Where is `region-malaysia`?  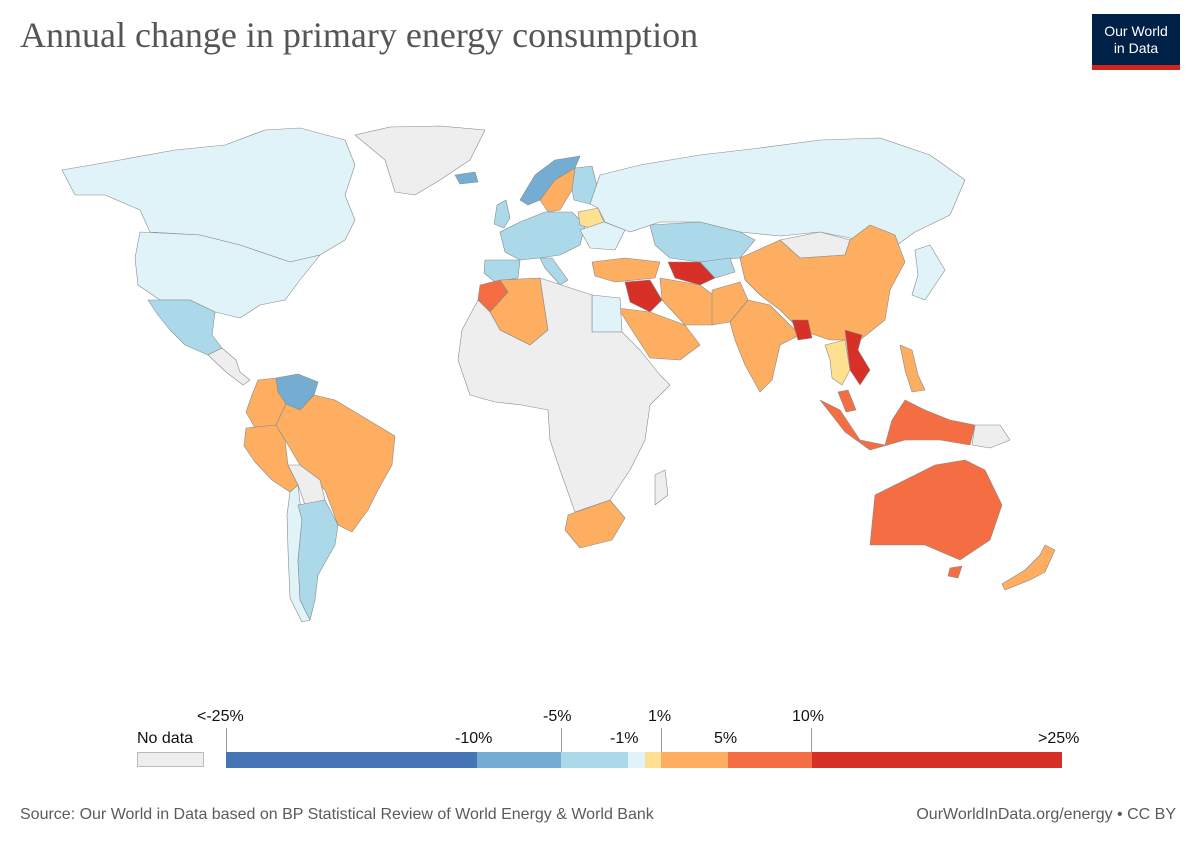
region-malaysia is located at coordinates (847, 401).